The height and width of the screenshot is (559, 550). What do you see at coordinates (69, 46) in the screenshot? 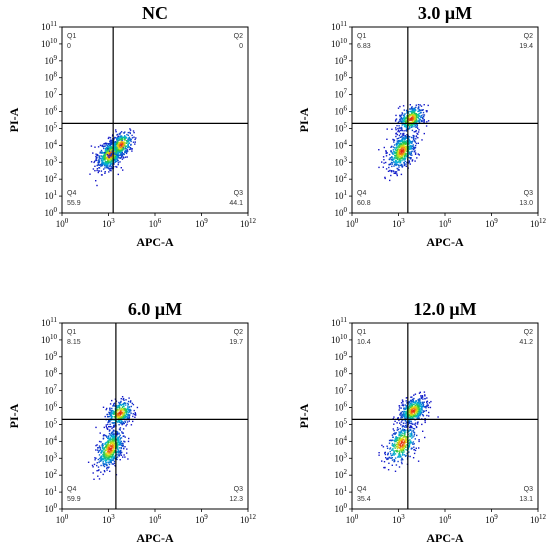
I see `quadrant-value-q1: 0` at bounding box center [69, 46].